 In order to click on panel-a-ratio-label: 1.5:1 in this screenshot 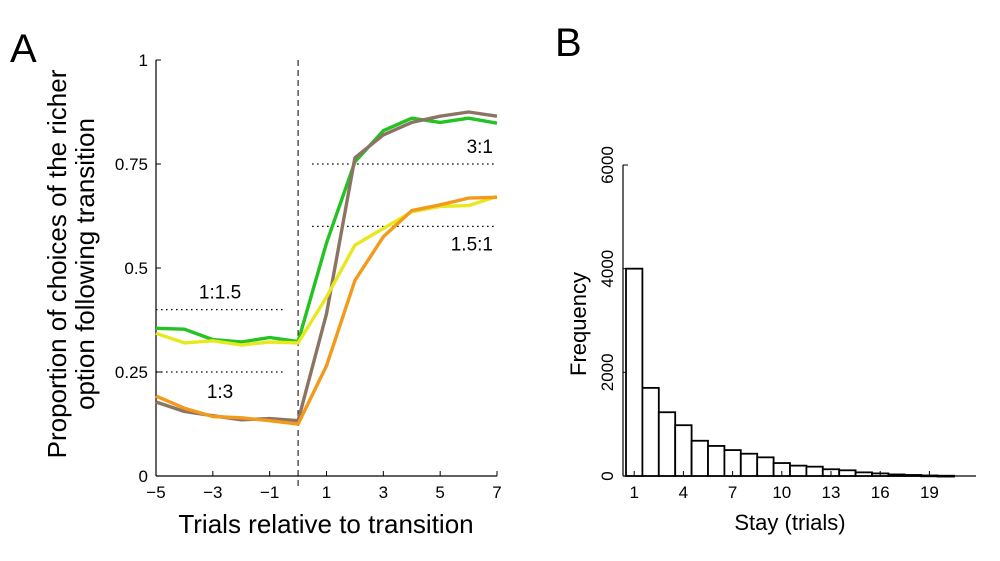, I will do `click(472, 244)`.